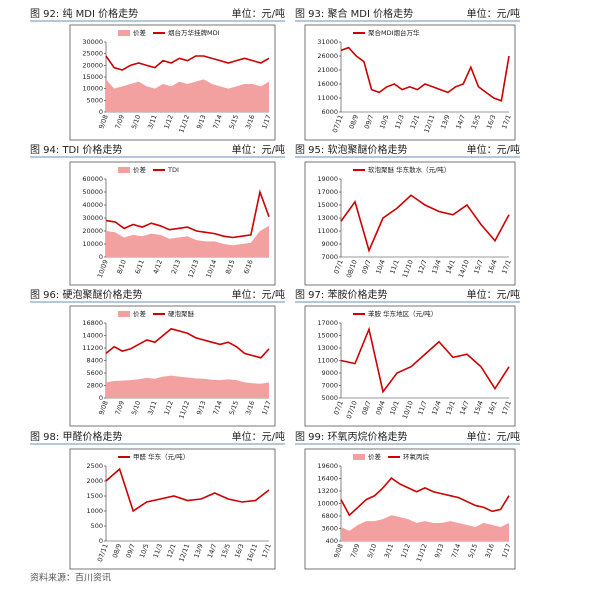 The image size is (595, 591). I want to click on y-tick-label: 13200, so click(327, 491).